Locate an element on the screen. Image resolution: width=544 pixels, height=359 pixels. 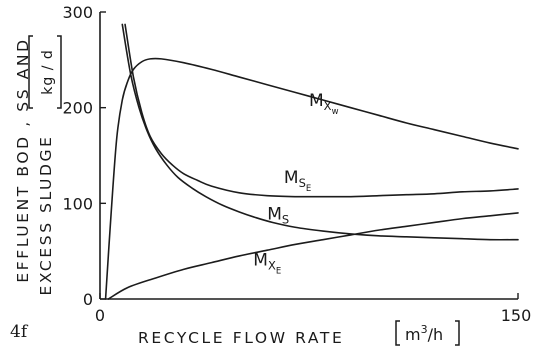
series-label-m-s: MS is located at coordinates (278, 216).